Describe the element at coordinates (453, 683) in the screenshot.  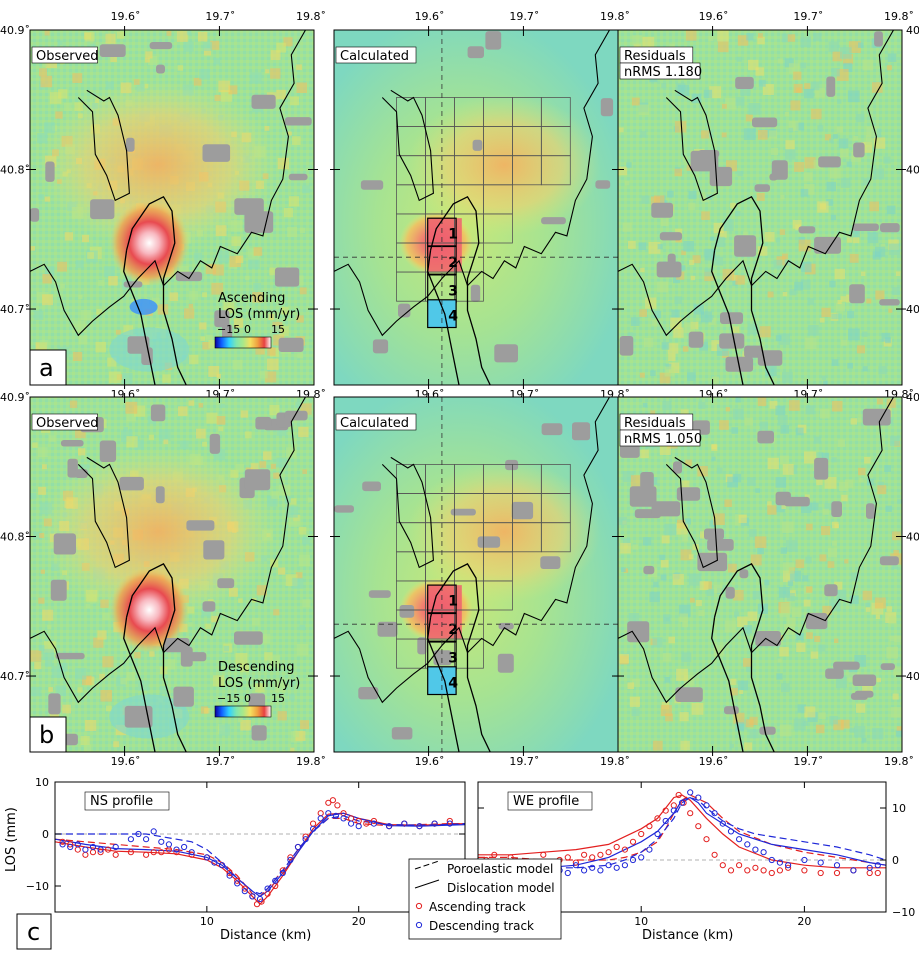
I see `source-number-4: 4` at that location.